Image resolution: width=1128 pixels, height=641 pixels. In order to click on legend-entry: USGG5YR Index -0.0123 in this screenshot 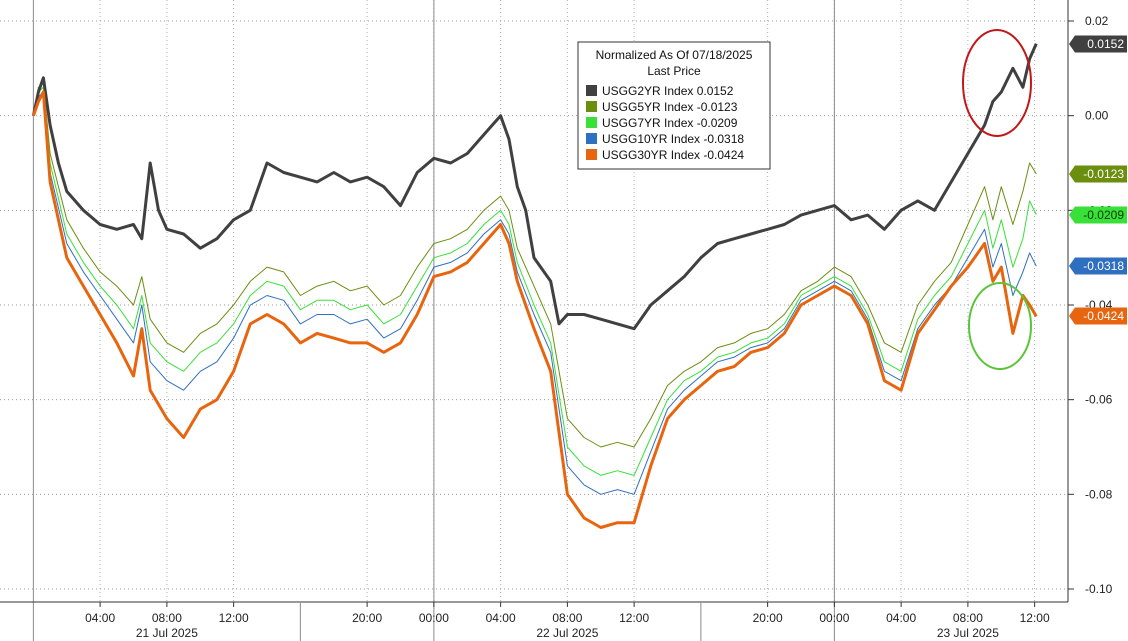, I will do `click(670, 107)`.